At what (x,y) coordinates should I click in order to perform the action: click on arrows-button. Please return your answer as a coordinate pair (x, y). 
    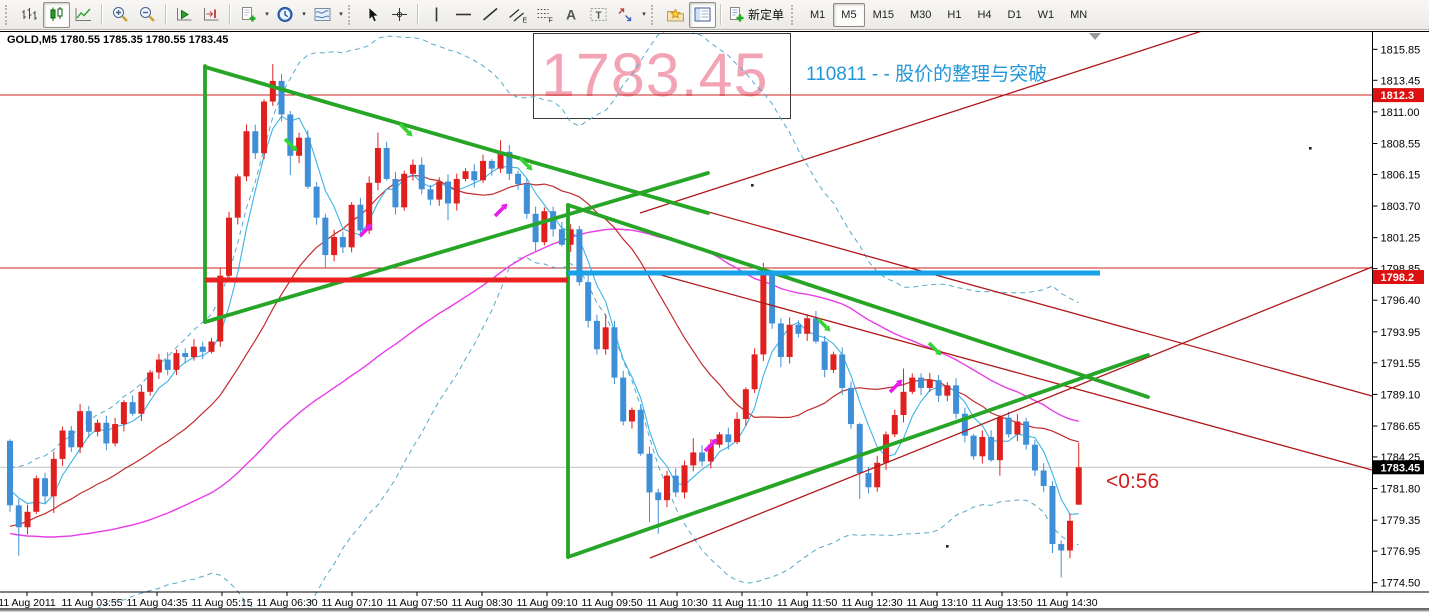
    Looking at the image, I should click on (625, 15).